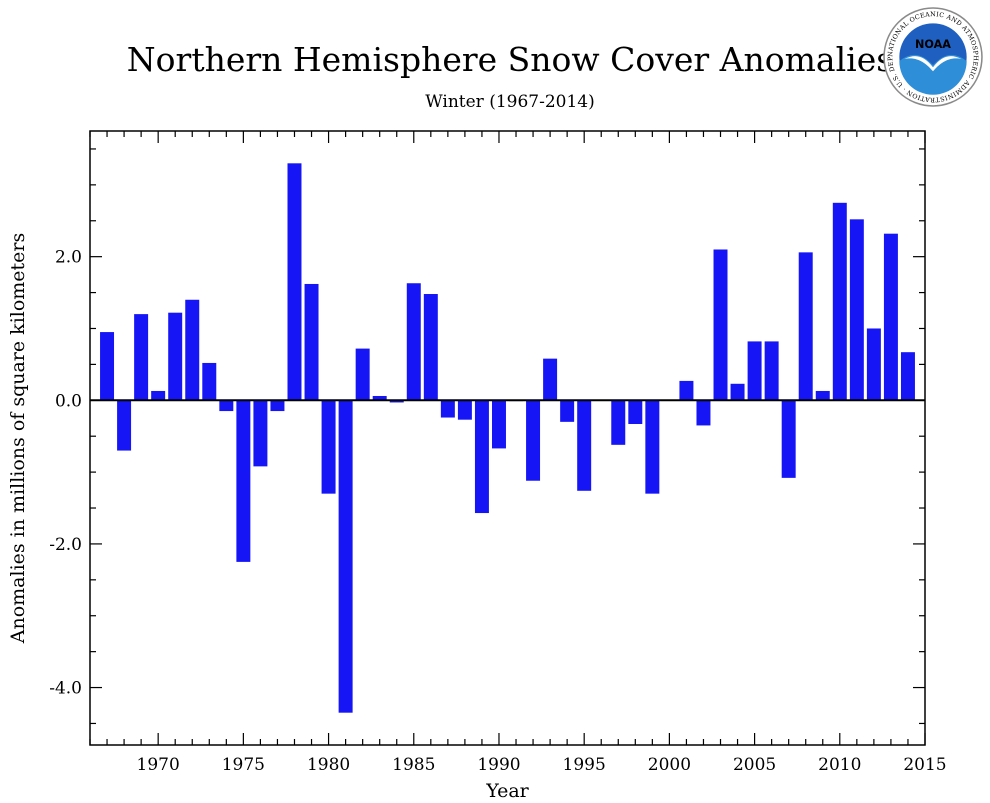 The width and height of the screenshot is (990, 803). What do you see at coordinates (550, 379) in the screenshot?
I see `bar-1993` at bounding box center [550, 379].